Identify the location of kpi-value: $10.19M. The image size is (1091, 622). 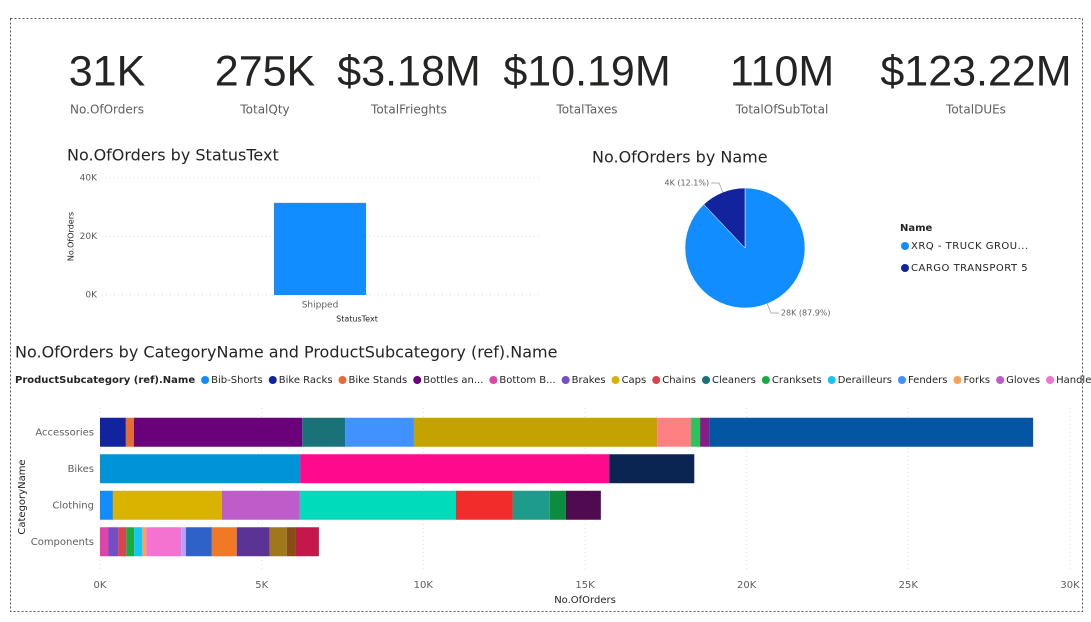
(586, 71).